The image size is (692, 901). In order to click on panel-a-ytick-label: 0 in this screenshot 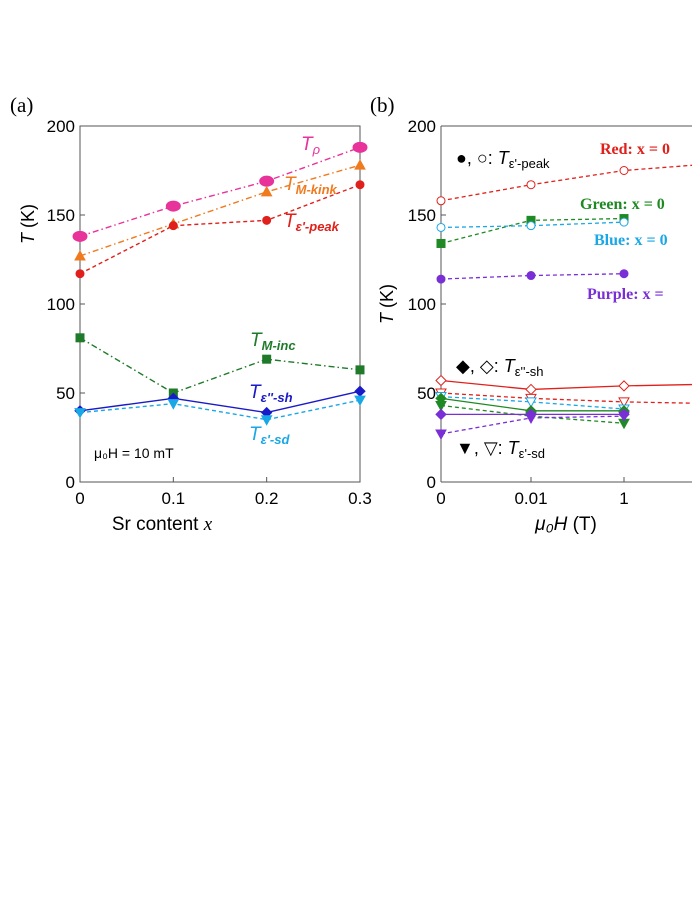, I will do `click(70, 482)`.